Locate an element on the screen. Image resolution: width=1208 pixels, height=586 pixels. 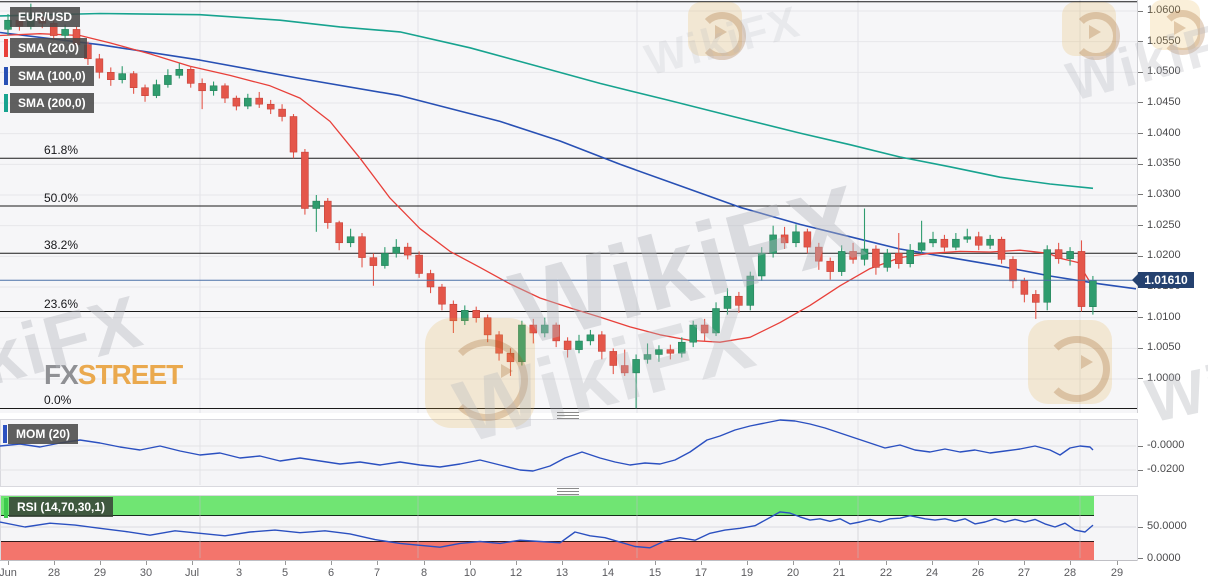
date-tick-label: 12 is located at coordinates (516, 573).